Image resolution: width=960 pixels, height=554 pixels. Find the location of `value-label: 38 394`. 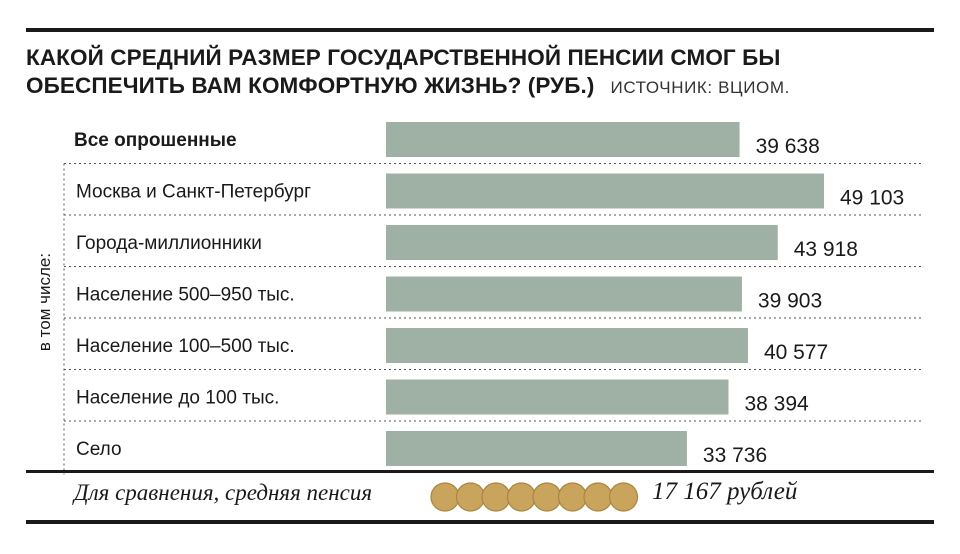

value-label: 38 394 is located at coordinates (776, 404).